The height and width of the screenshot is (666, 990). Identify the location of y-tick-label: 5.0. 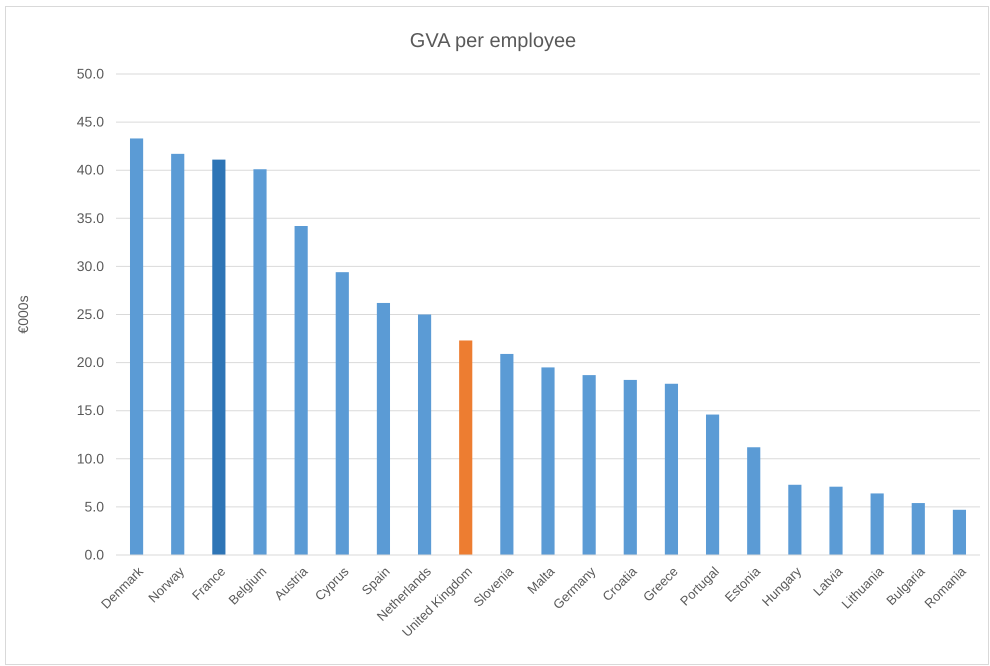
(94, 506).